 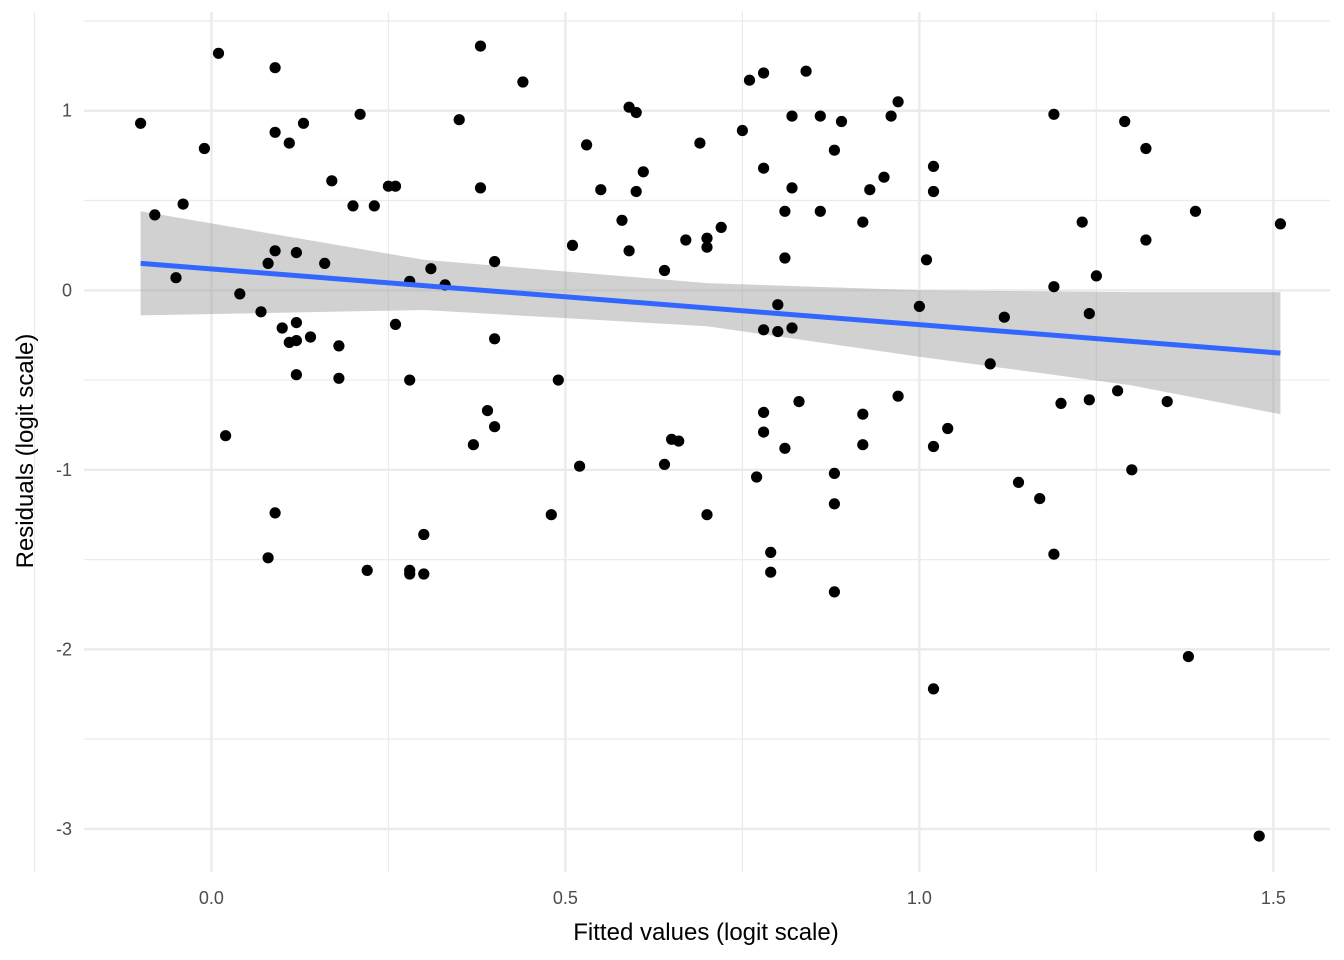 What do you see at coordinates (710, 308) in the screenshot?
I see `fit-line` at bounding box center [710, 308].